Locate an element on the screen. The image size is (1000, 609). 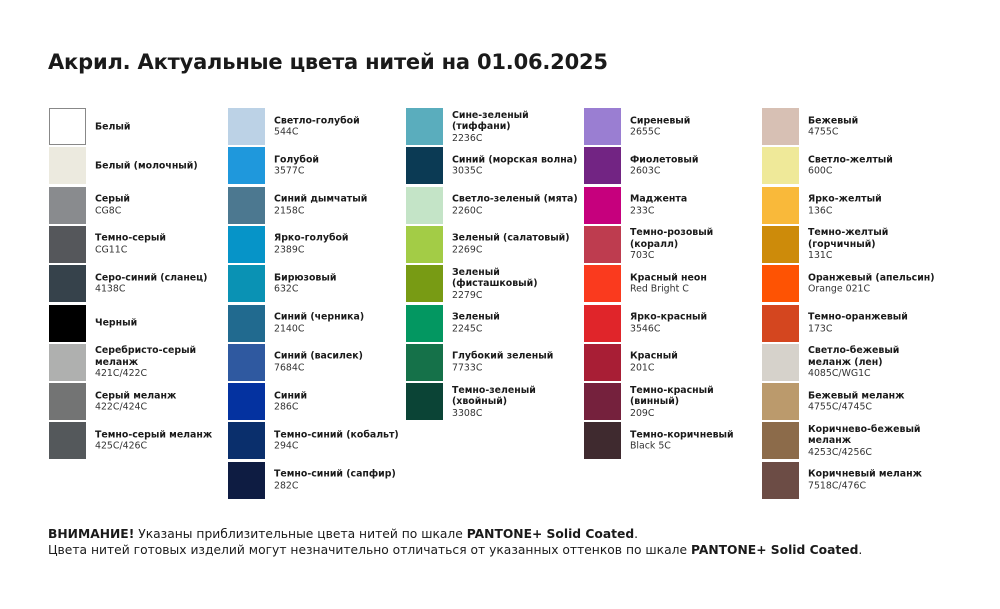
color-item: Темно-желтый (горчичный) 131C is located at coordinates (851, 244).